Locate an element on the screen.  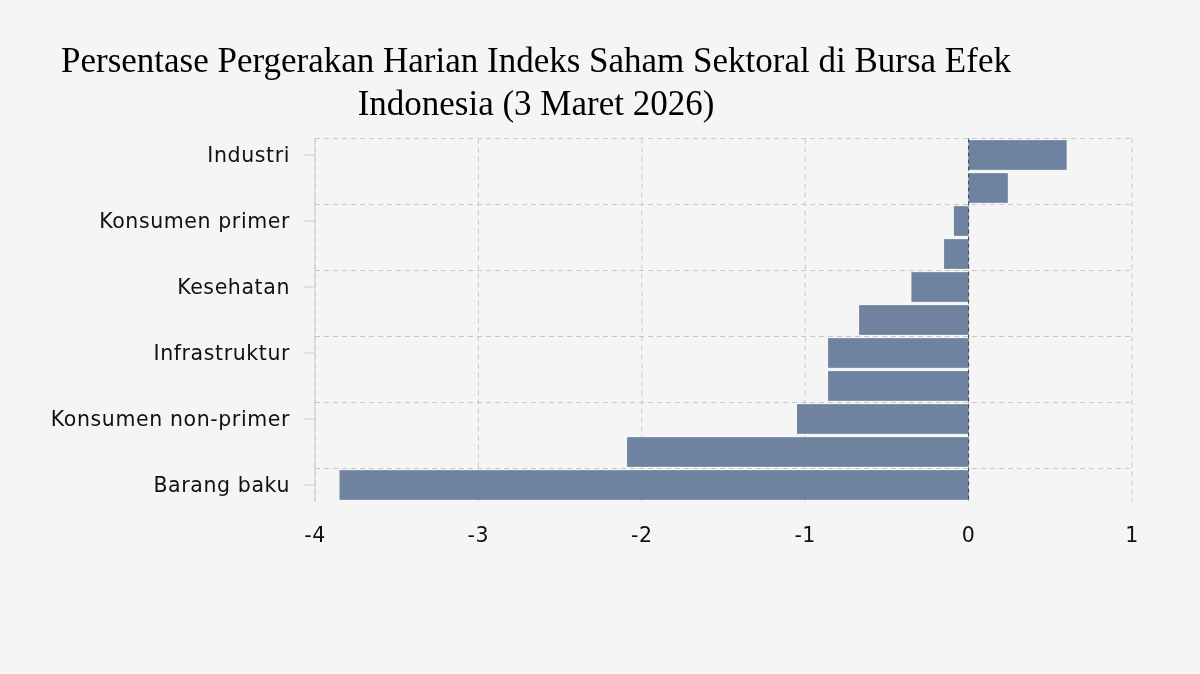
x-tick-label: -1 is located at coordinates (805, 535).